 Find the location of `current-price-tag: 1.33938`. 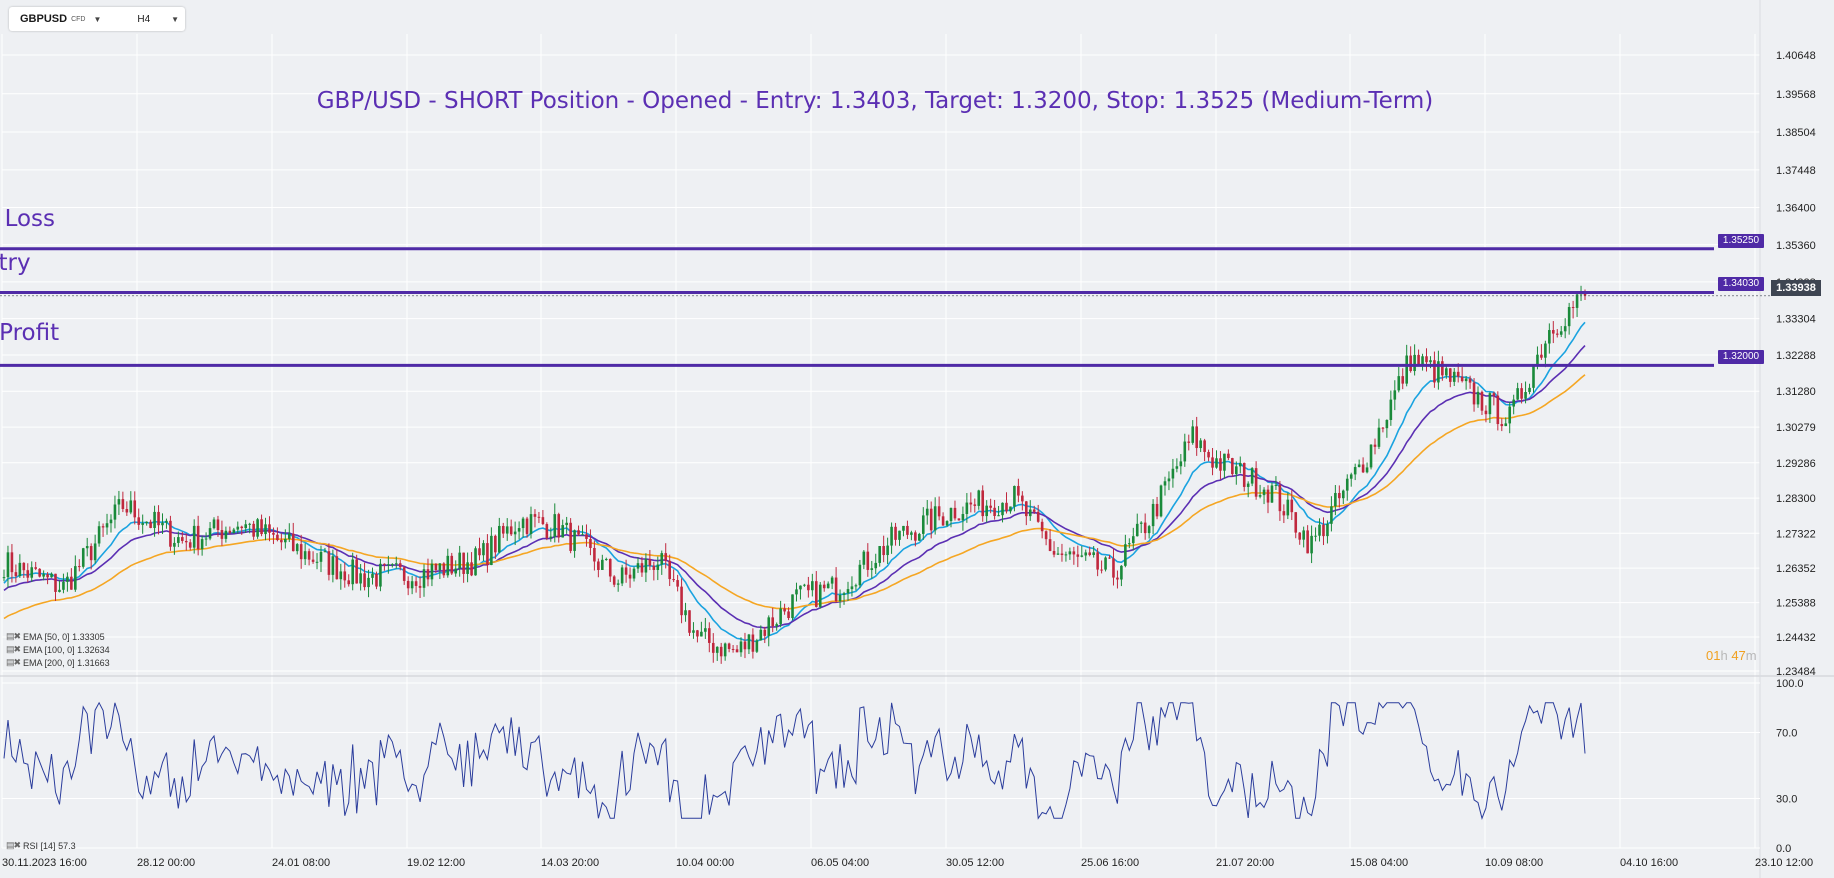

current-price-tag: 1.33938 is located at coordinates (1796, 288).